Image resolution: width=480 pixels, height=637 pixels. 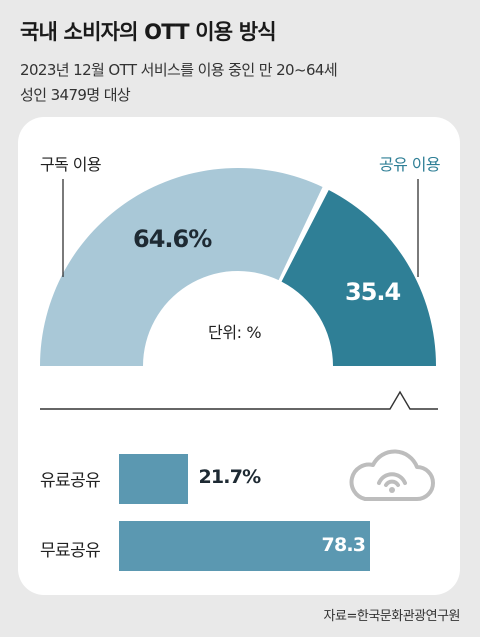 What do you see at coordinates (410, 164) in the screenshot?
I see `legend-share-label: 공유 이용` at bounding box center [410, 164].